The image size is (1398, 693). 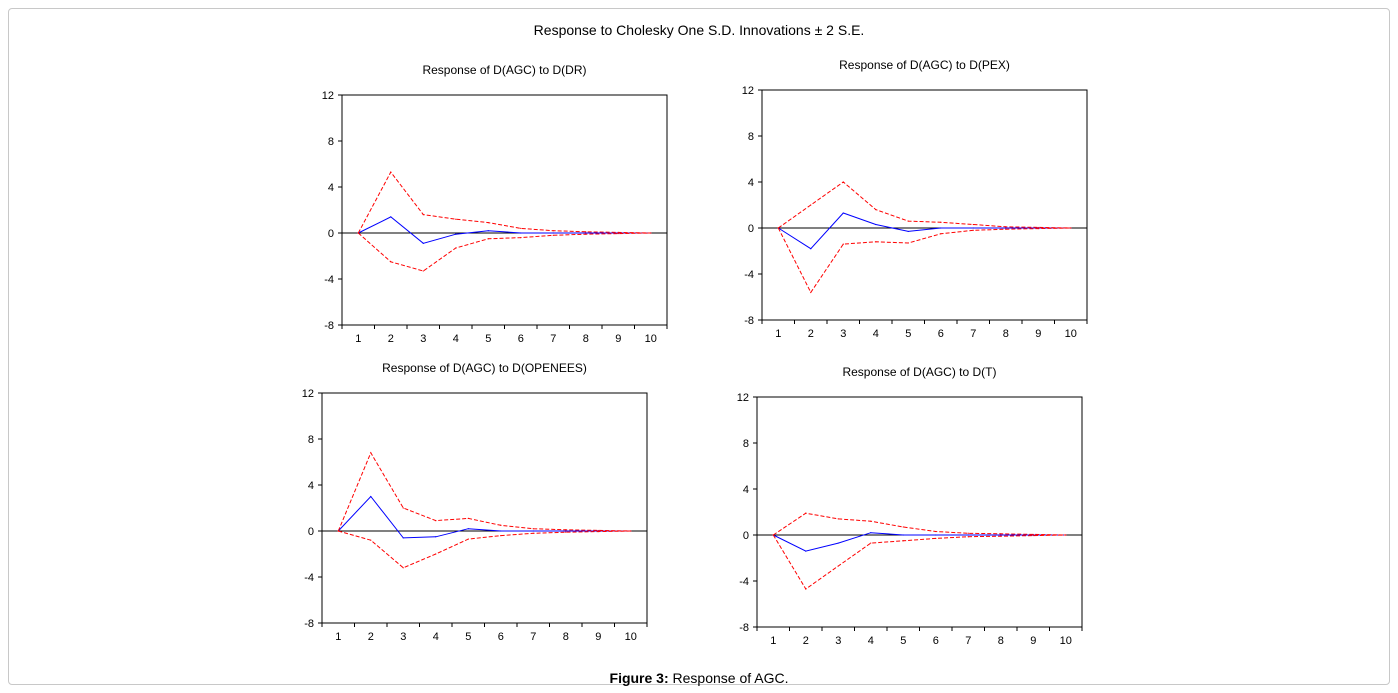 What do you see at coordinates (730, 678) in the screenshot?
I see `caption-text: Response of AGC.` at bounding box center [730, 678].